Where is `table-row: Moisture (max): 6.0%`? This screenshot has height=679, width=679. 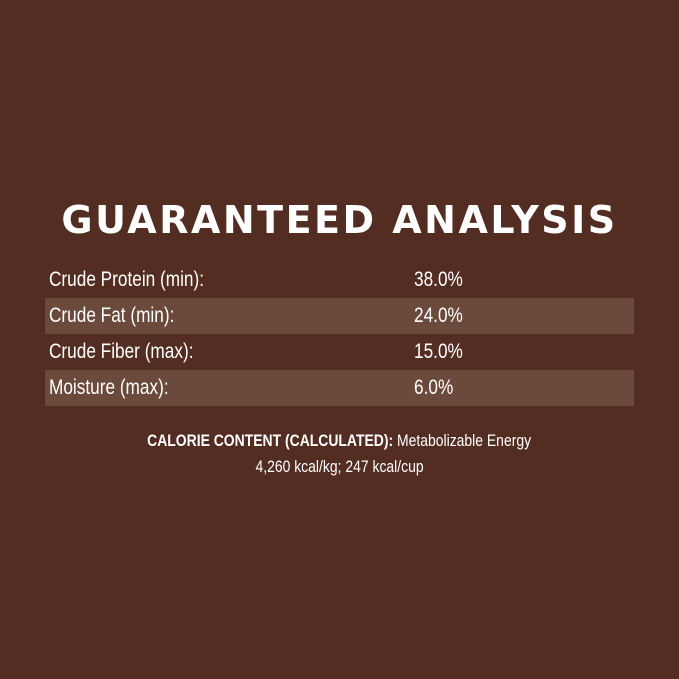 table-row: Moisture (max): 6.0% is located at coordinates (339, 388).